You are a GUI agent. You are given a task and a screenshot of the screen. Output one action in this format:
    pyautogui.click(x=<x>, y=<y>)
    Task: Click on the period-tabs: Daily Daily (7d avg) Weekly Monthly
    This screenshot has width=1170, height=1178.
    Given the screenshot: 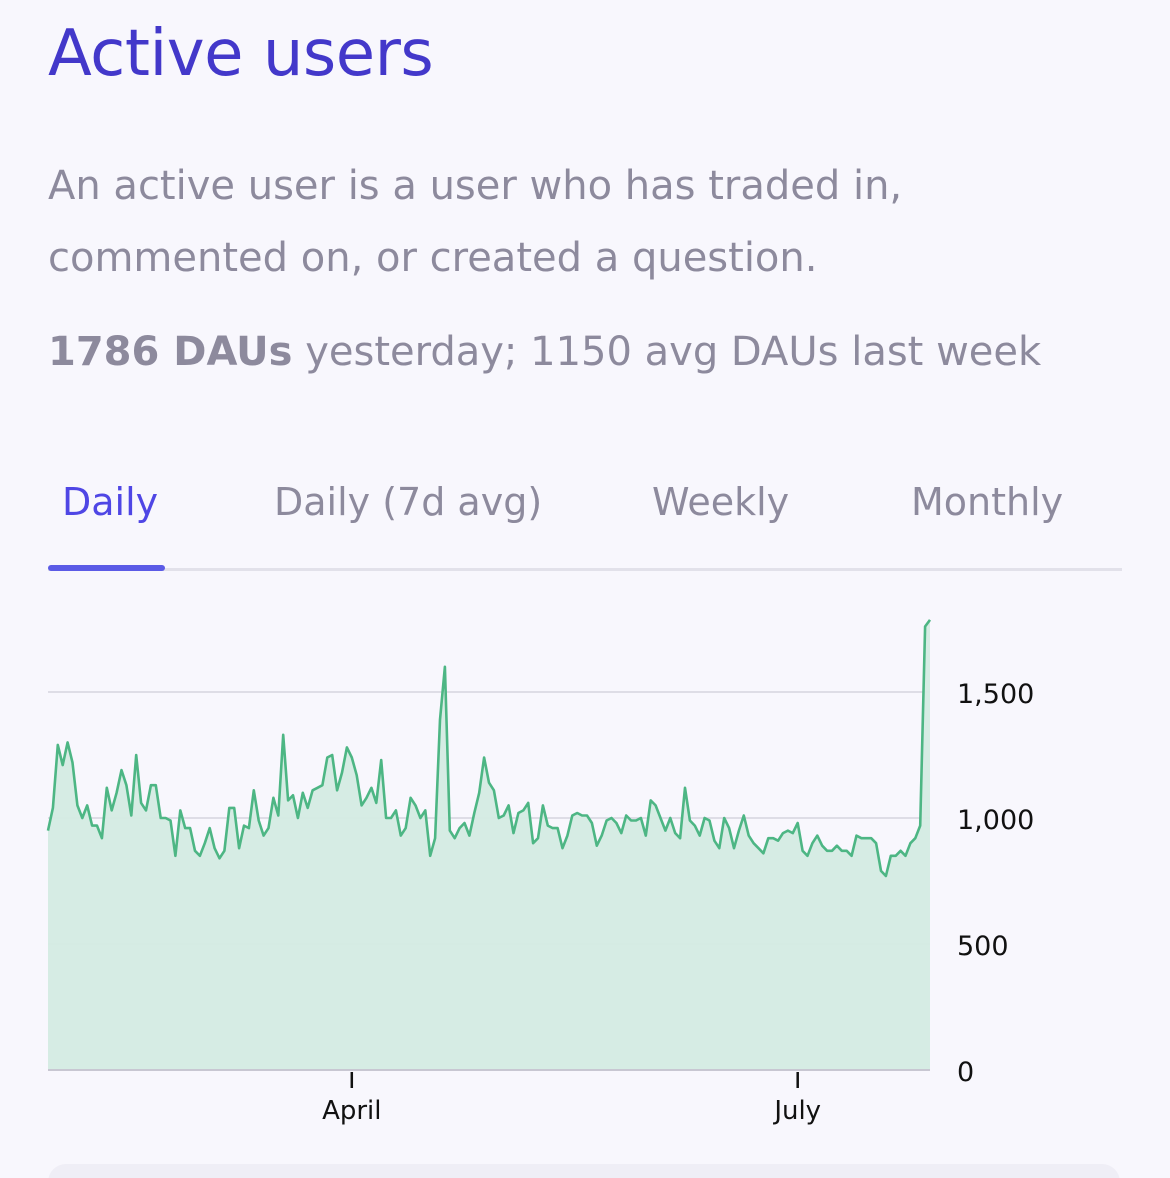 What is the action you would take?
    pyautogui.click(x=585, y=513)
    